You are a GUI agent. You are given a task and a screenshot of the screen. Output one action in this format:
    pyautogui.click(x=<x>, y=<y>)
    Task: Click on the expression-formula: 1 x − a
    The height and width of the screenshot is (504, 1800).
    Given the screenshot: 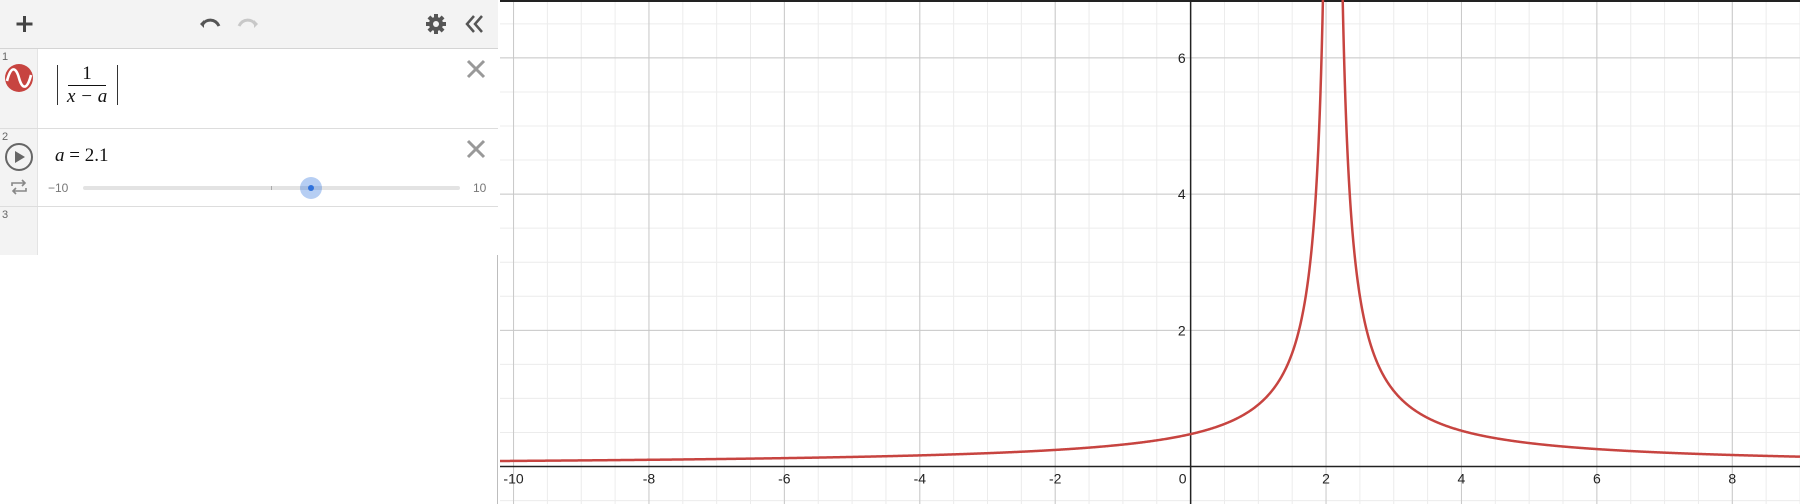 What is the action you would take?
    pyautogui.click(x=92, y=85)
    